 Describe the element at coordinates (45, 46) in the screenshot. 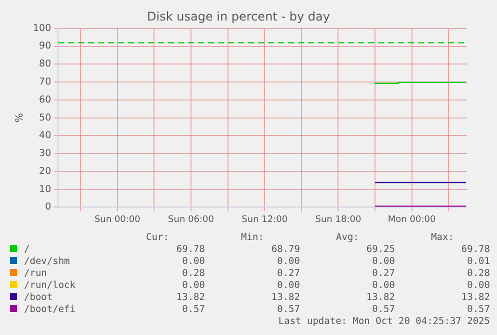

I see `y-tick-label: 90` at that location.